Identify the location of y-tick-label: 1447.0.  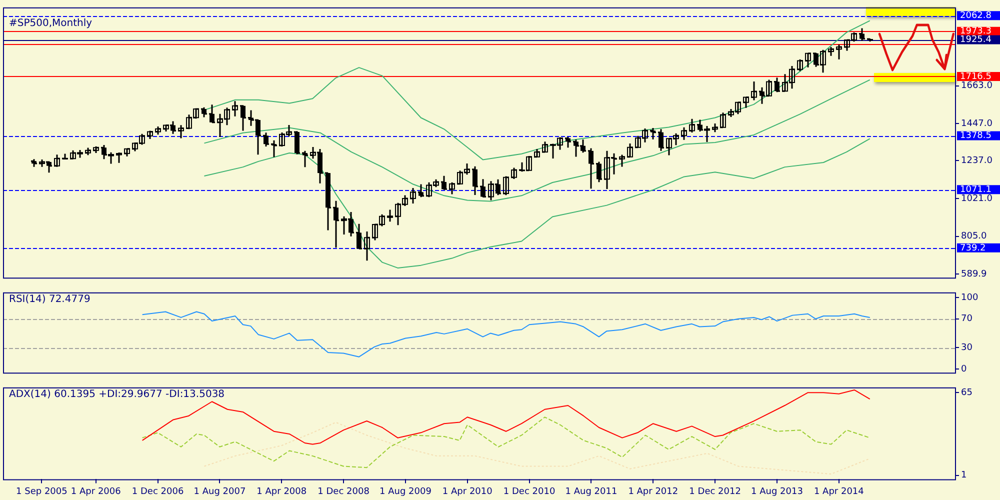
(977, 124).